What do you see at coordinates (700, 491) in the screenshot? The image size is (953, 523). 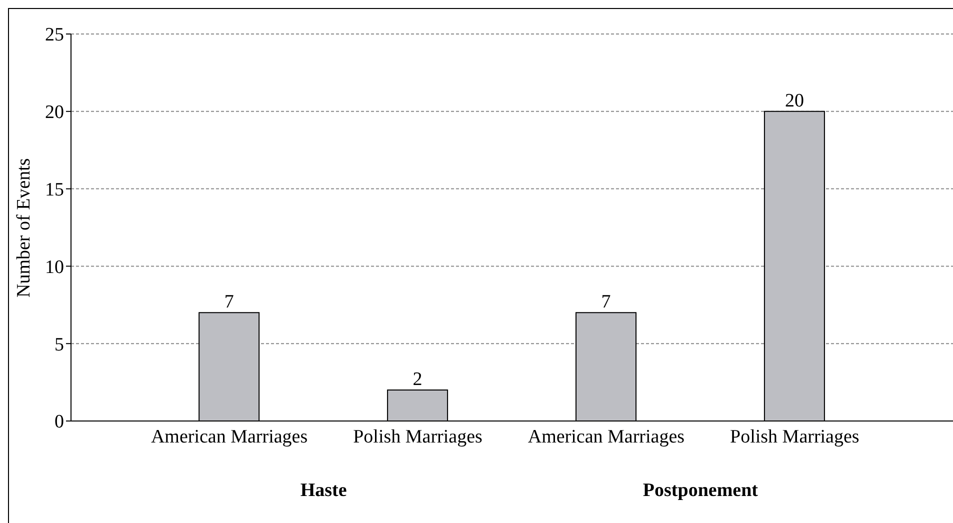 I see `text: Postponement` at bounding box center [700, 491].